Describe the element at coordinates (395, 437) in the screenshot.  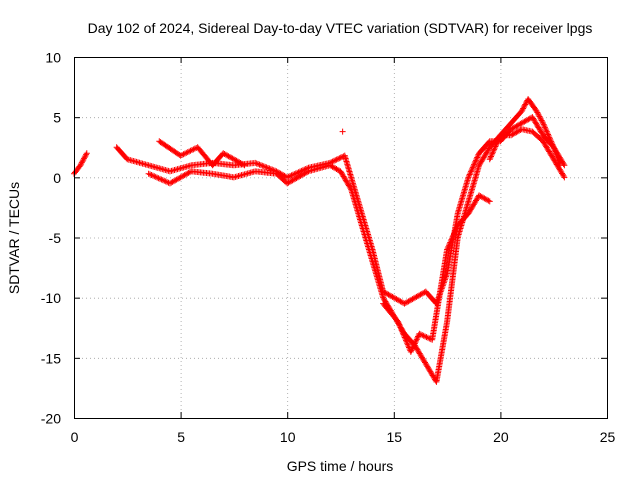
I see `x-tick-label: 15` at that location.